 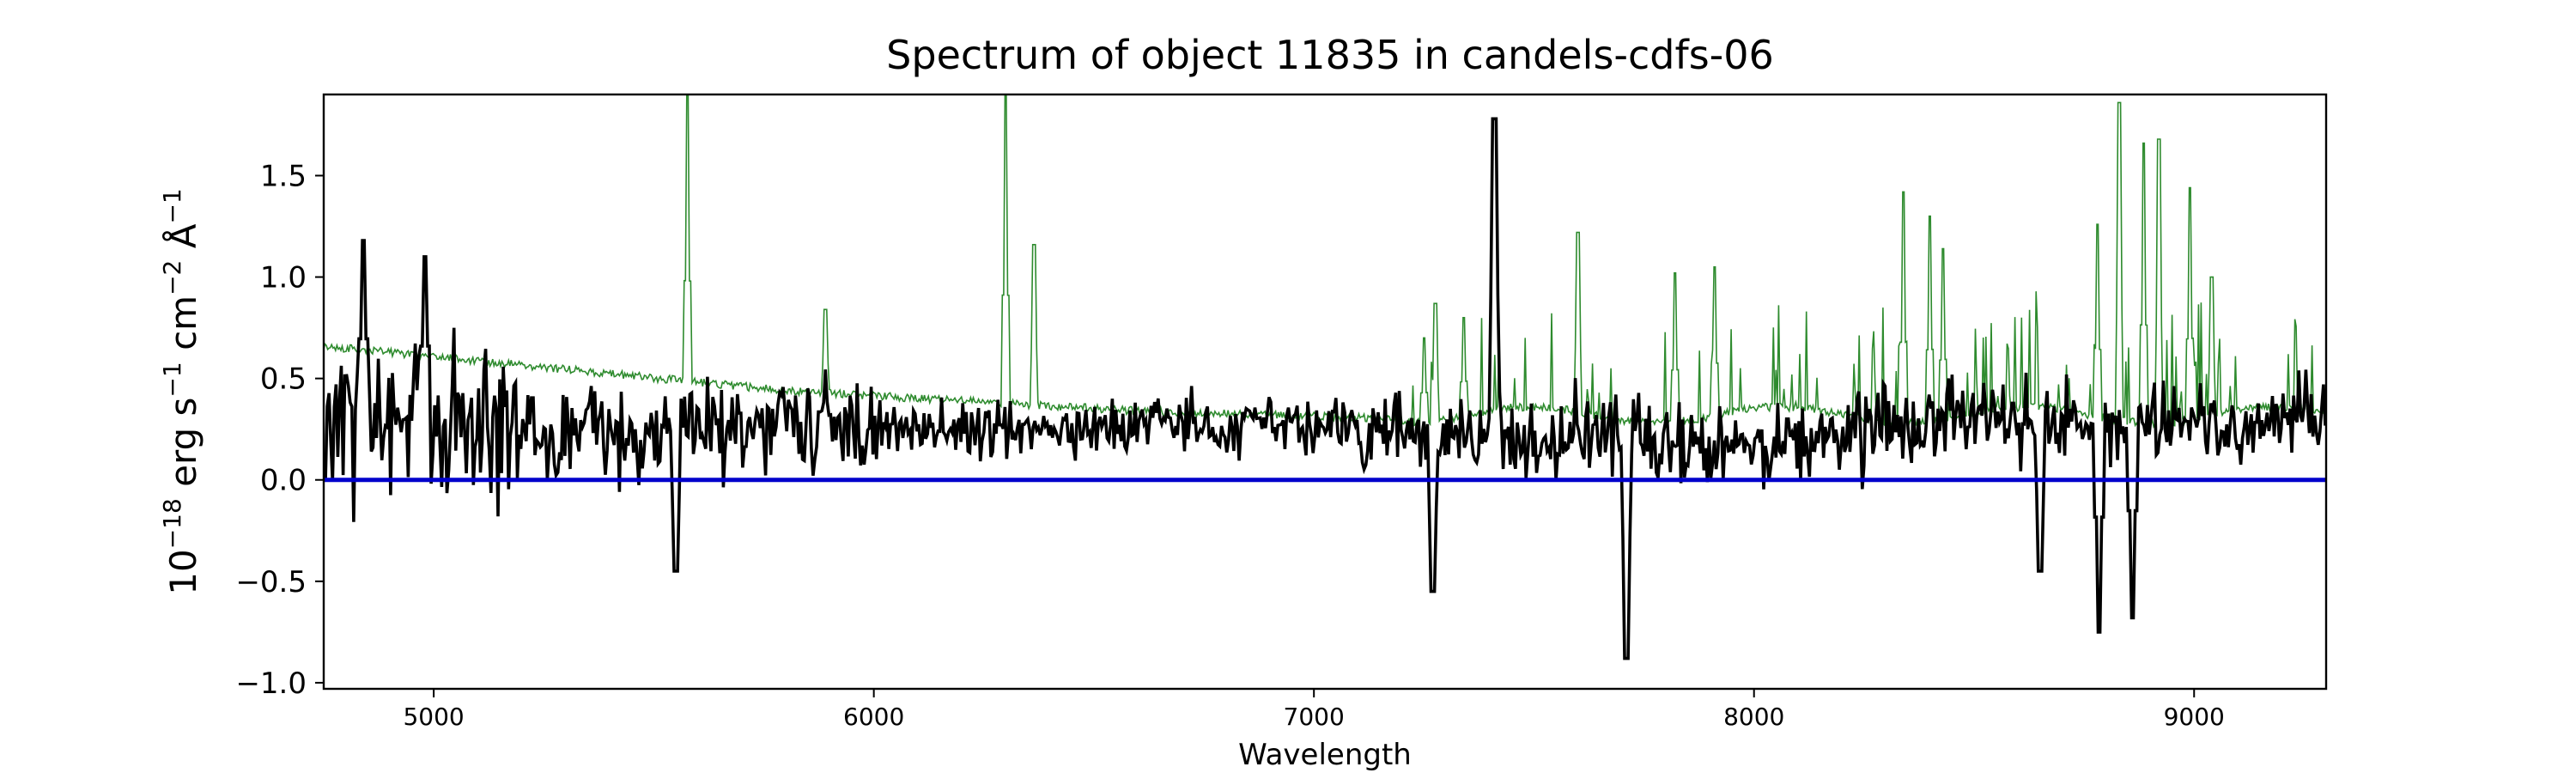 What do you see at coordinates (271, 582) in the screenshot?
I see `y-tick-label: −0.5` at bounding box center [271, 582].